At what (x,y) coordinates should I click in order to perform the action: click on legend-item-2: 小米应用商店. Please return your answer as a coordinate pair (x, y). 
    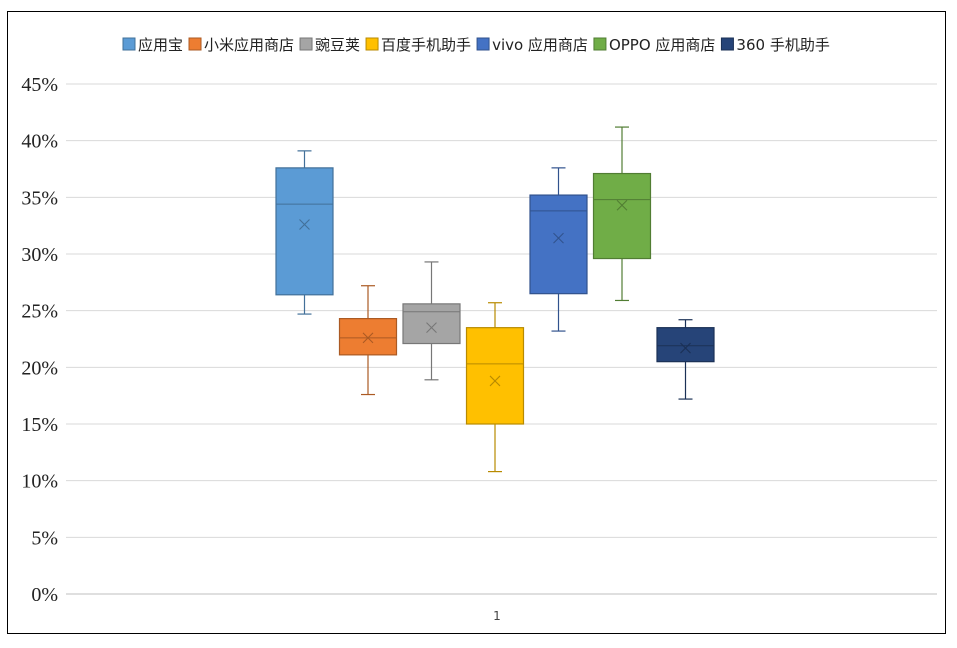
    Looking at the image, I should click on (241, 45).